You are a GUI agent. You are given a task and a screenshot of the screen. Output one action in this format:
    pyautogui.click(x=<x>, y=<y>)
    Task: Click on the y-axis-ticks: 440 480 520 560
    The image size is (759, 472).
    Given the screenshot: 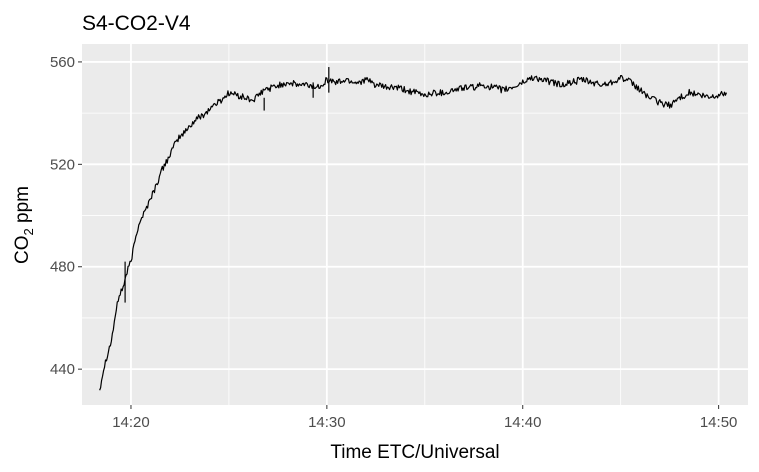 What is the action you would take?
    pyautogui.click(x=66, y=216)
    